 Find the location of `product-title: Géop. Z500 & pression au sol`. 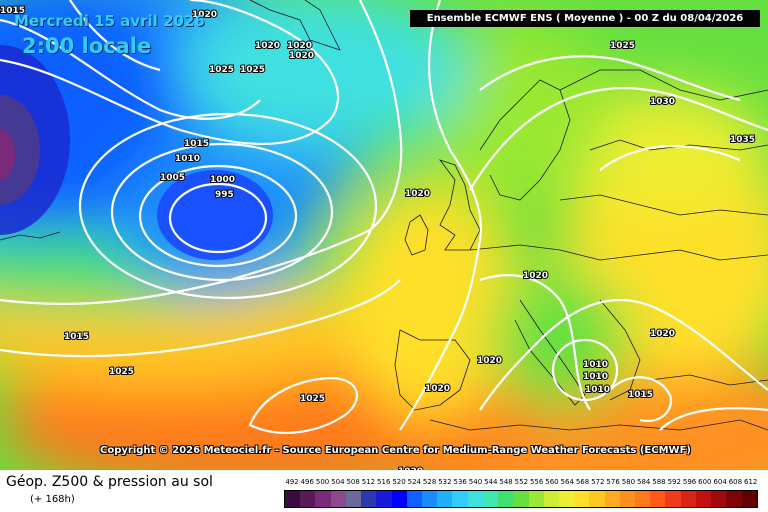

product-title: Géop. Z500 & pression au sol is located at coordinates (109, 482).